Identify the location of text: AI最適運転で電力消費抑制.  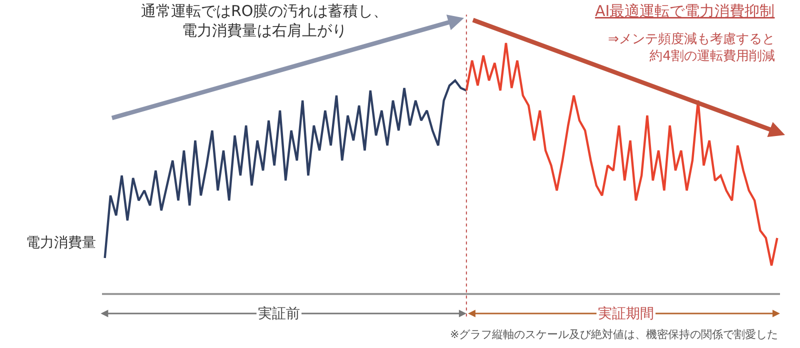
(685, 11).